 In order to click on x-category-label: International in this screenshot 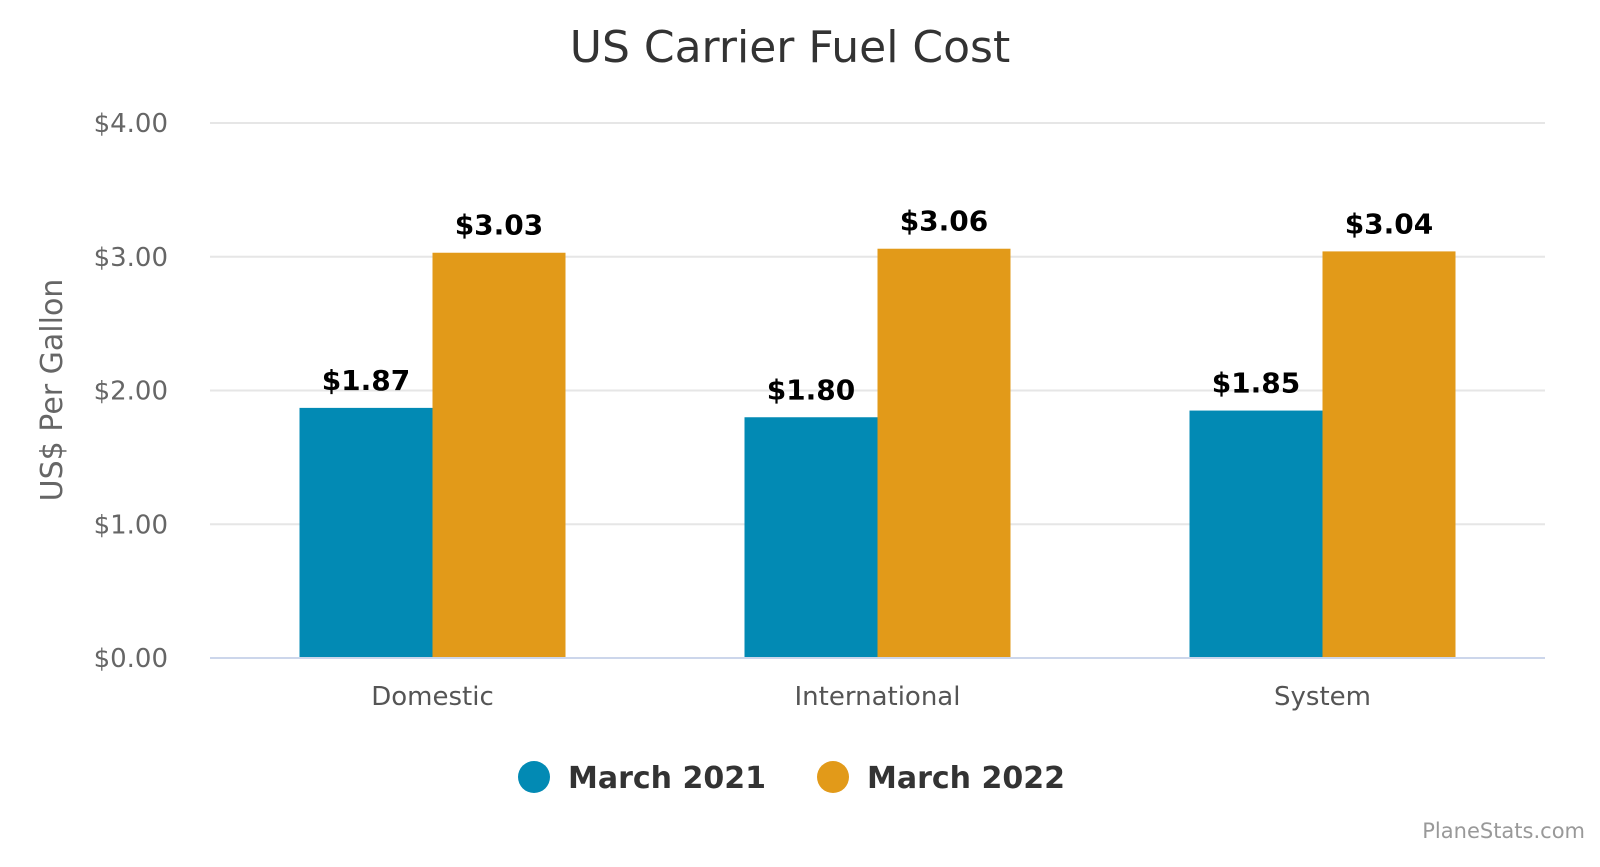, I will do `click(878, 697)`.